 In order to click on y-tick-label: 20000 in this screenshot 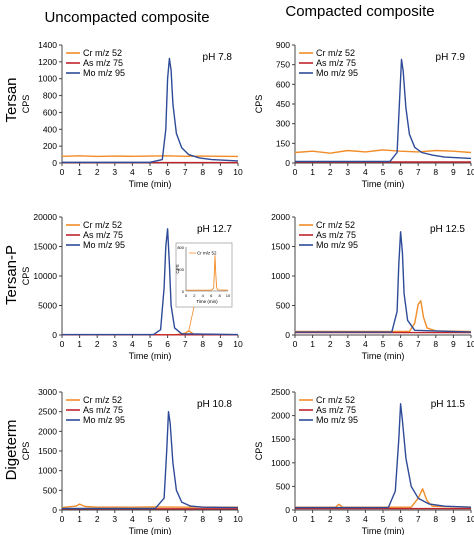, I will do `click(45, 217)`.